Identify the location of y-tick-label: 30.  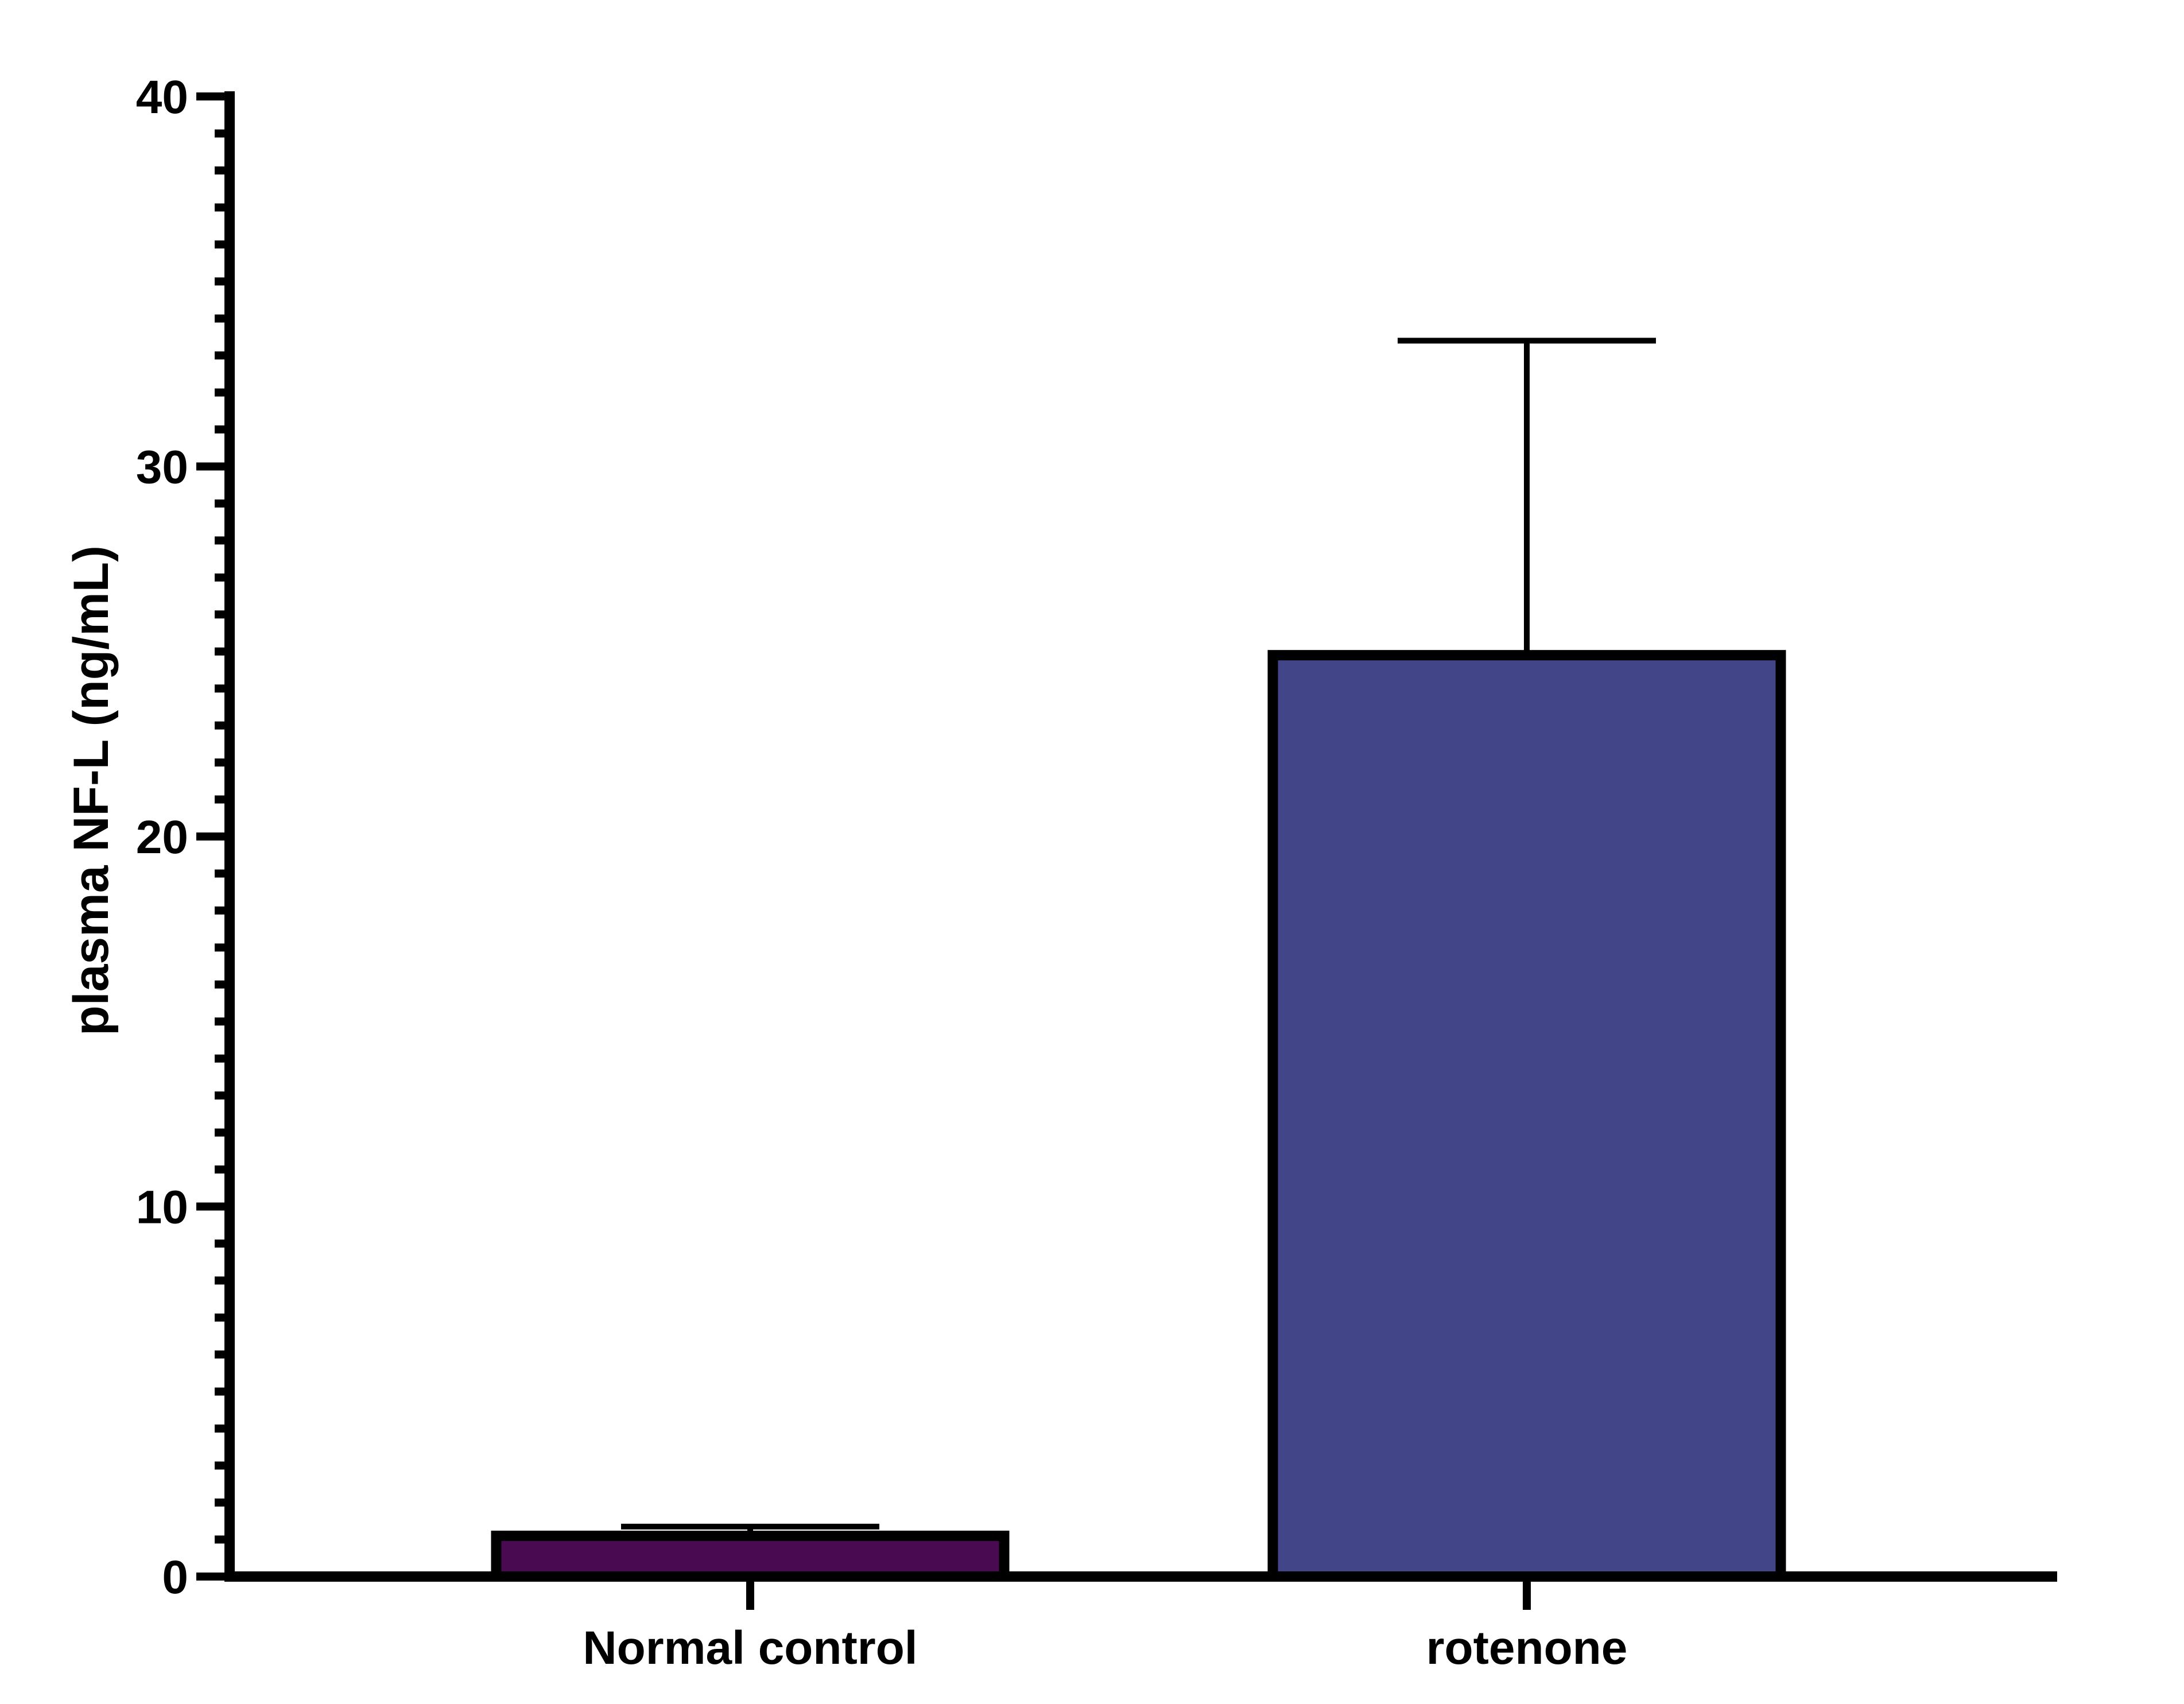
(162, 468).